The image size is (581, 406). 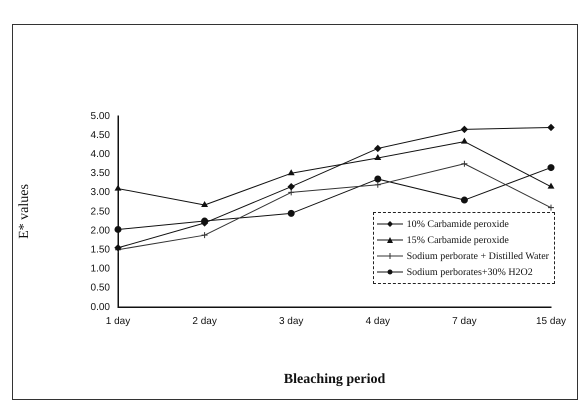 I want to click on y-tick-label: 0.50, so click(x=100, y=288).